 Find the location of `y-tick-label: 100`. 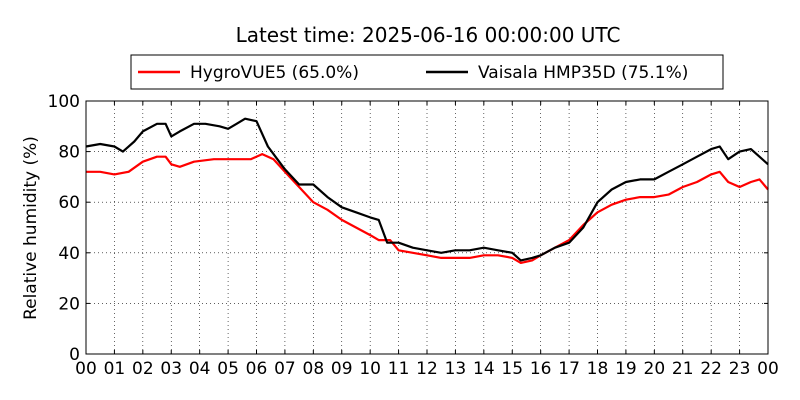

y-tick-label: 100 is located at coordinates (64, 102).